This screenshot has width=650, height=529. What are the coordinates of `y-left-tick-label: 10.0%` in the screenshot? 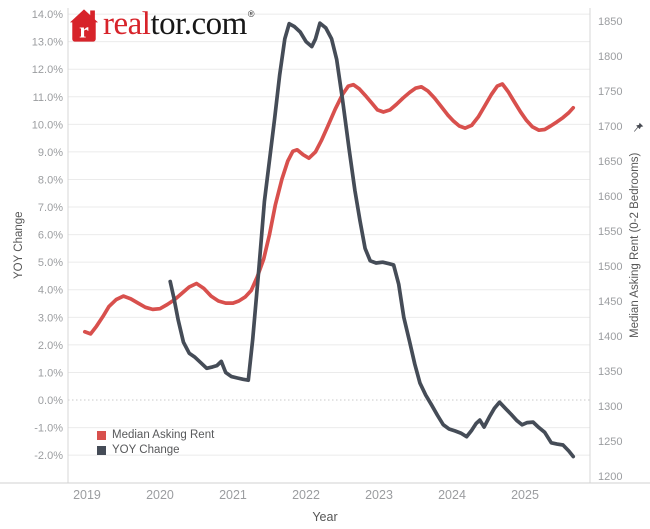 It's located at (47, 125).